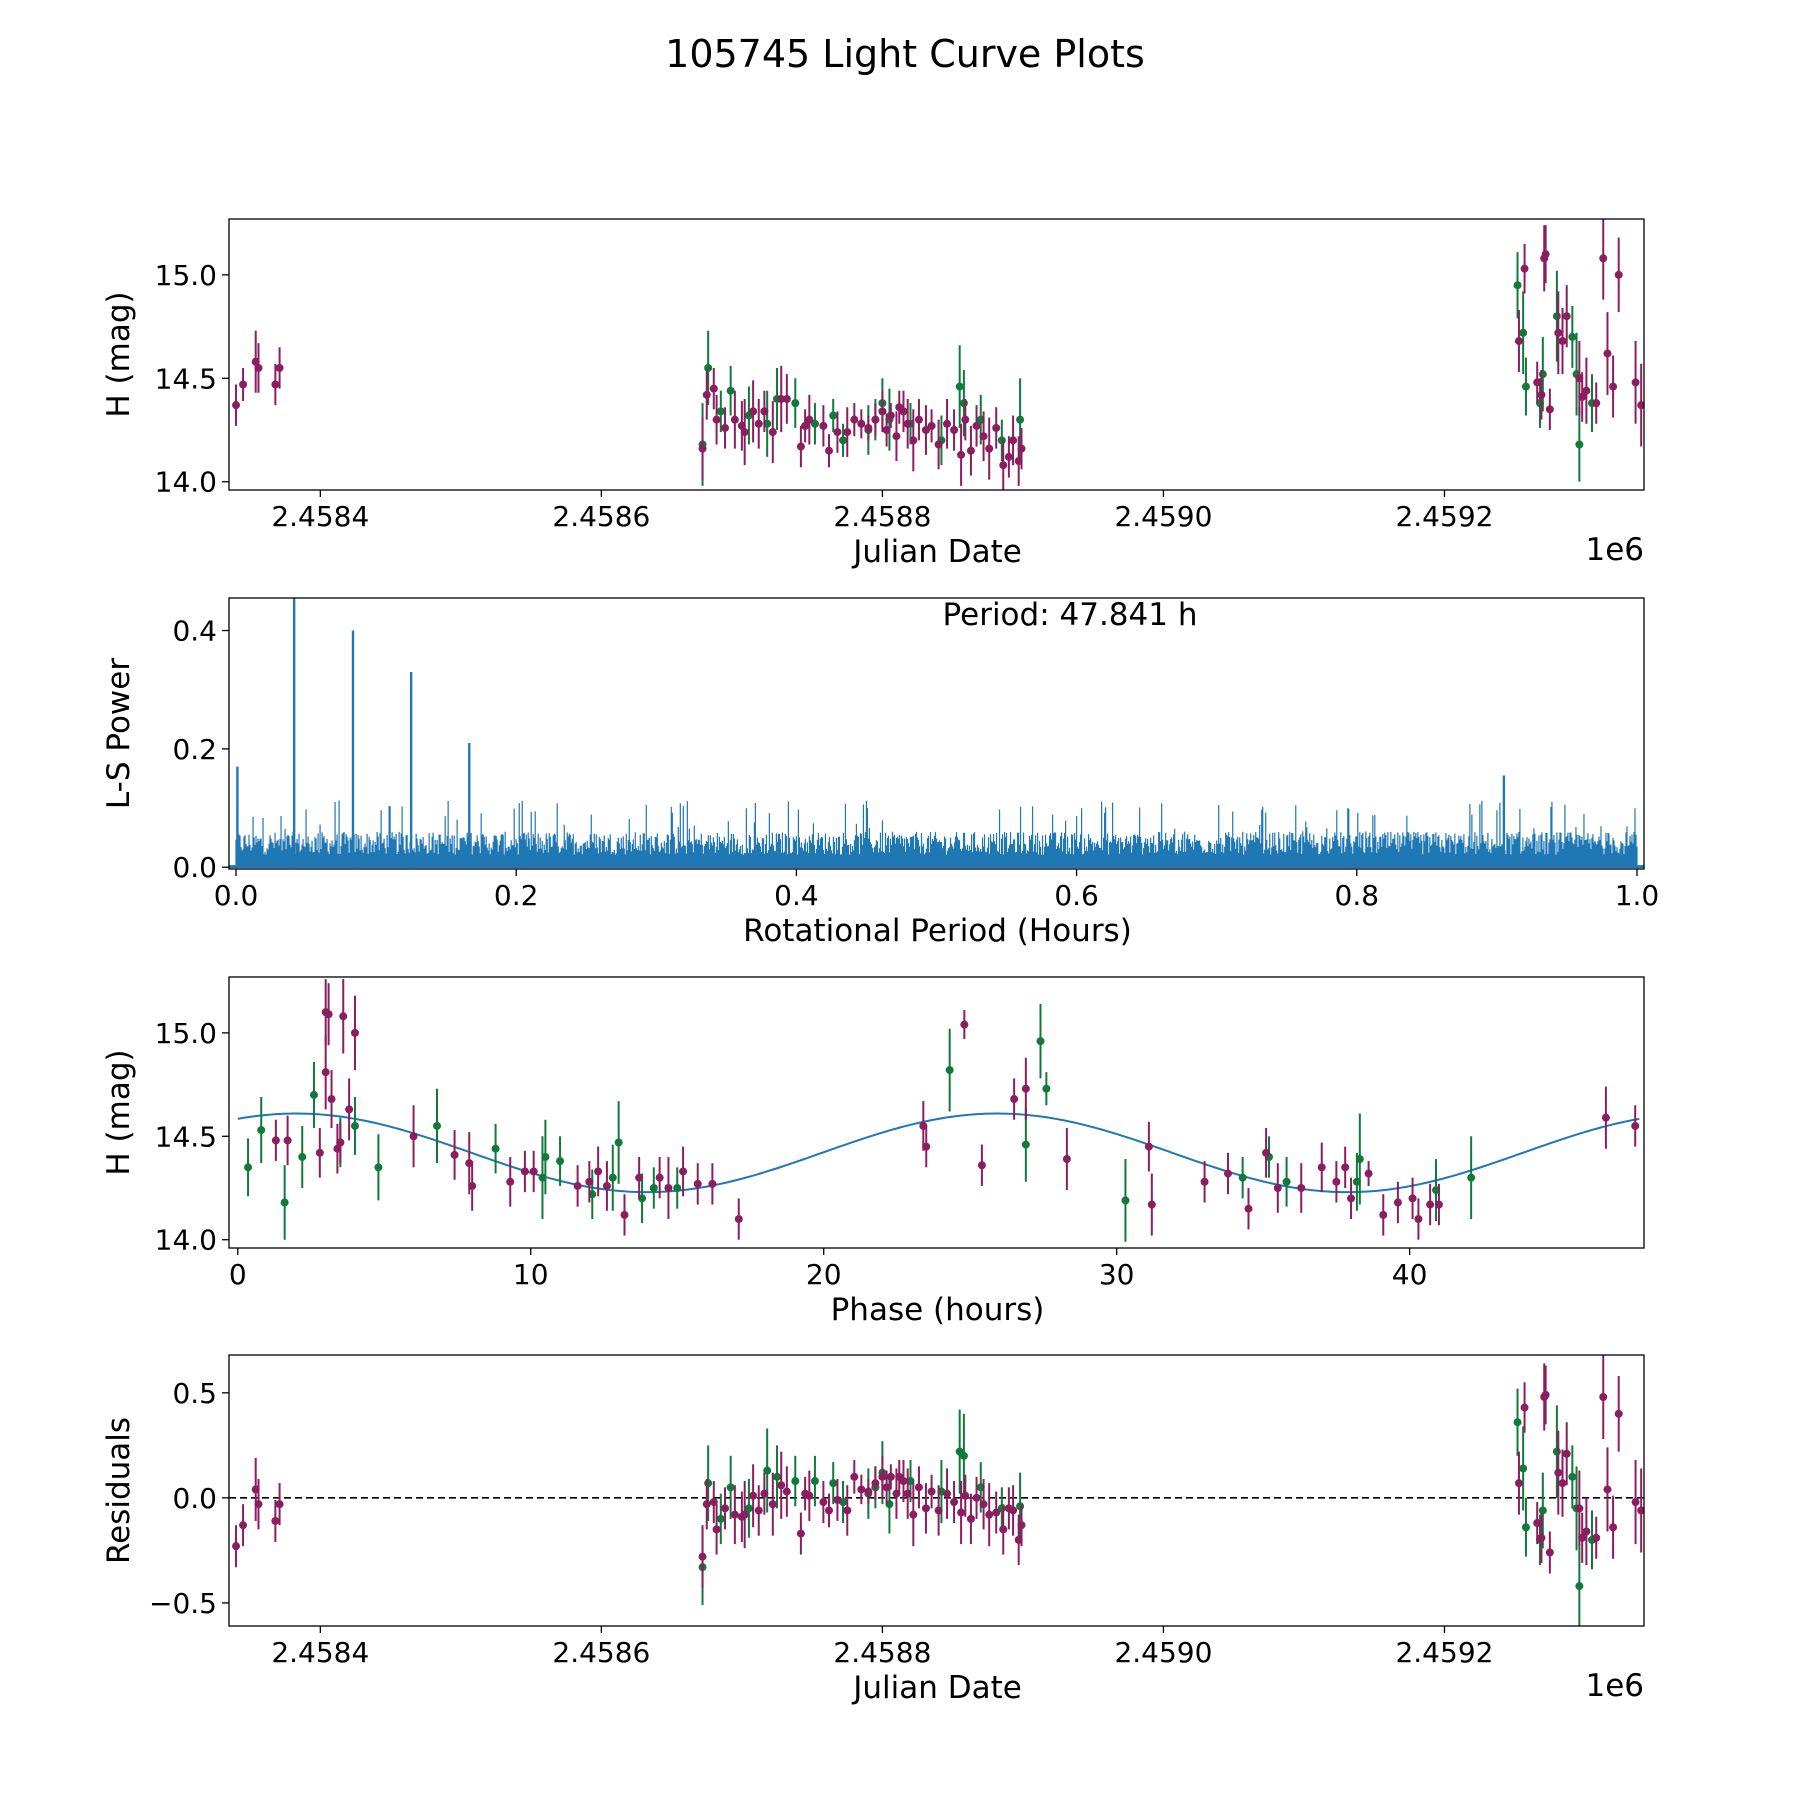 The width and height of the screenshot is (1800, 1800). I want to click on phased-ytick-label: 14.0, so click(186, 1240).